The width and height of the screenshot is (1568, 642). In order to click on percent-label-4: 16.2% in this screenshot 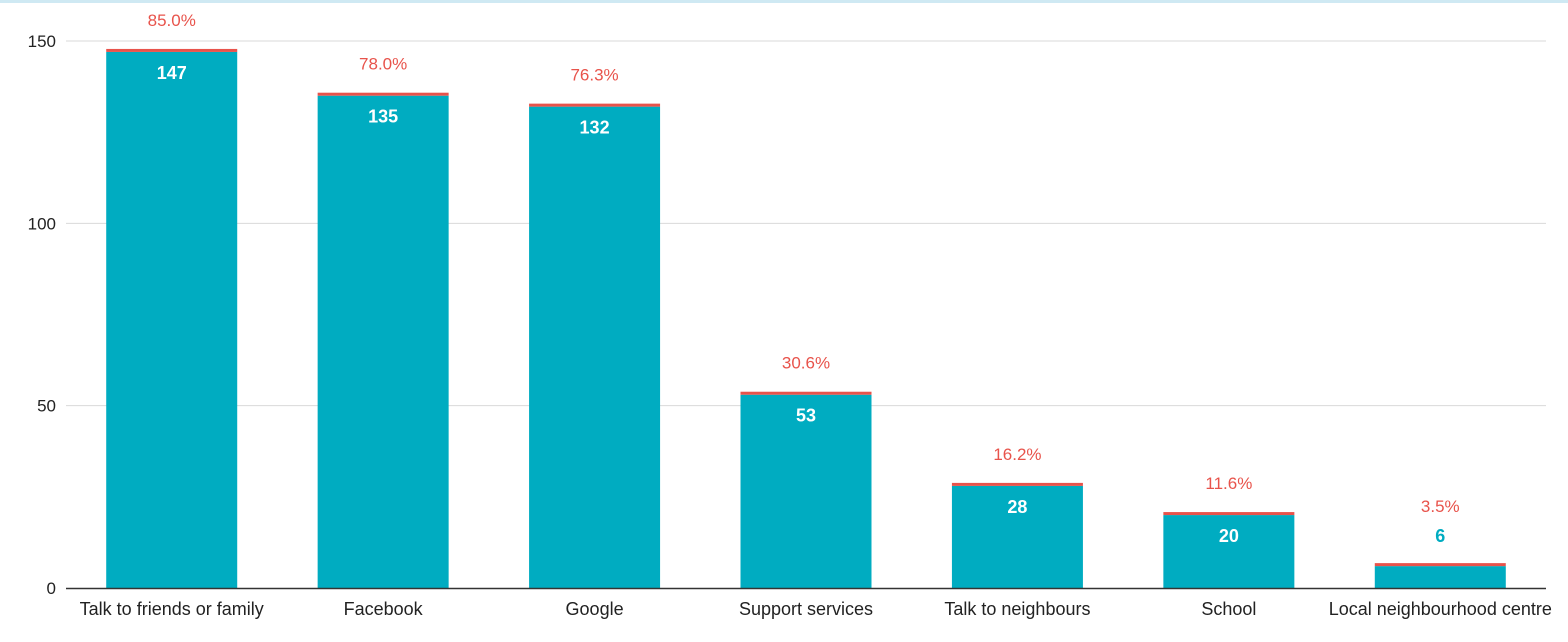, I will do `click(1017, 454)`.